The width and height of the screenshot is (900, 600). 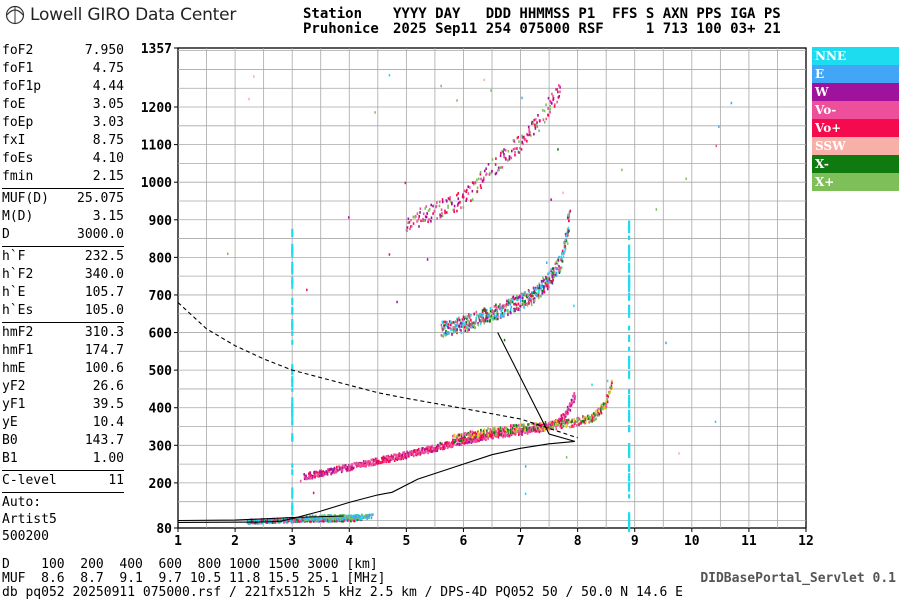 I want to click on param-value: 3.03, so click(x=108, y=122).